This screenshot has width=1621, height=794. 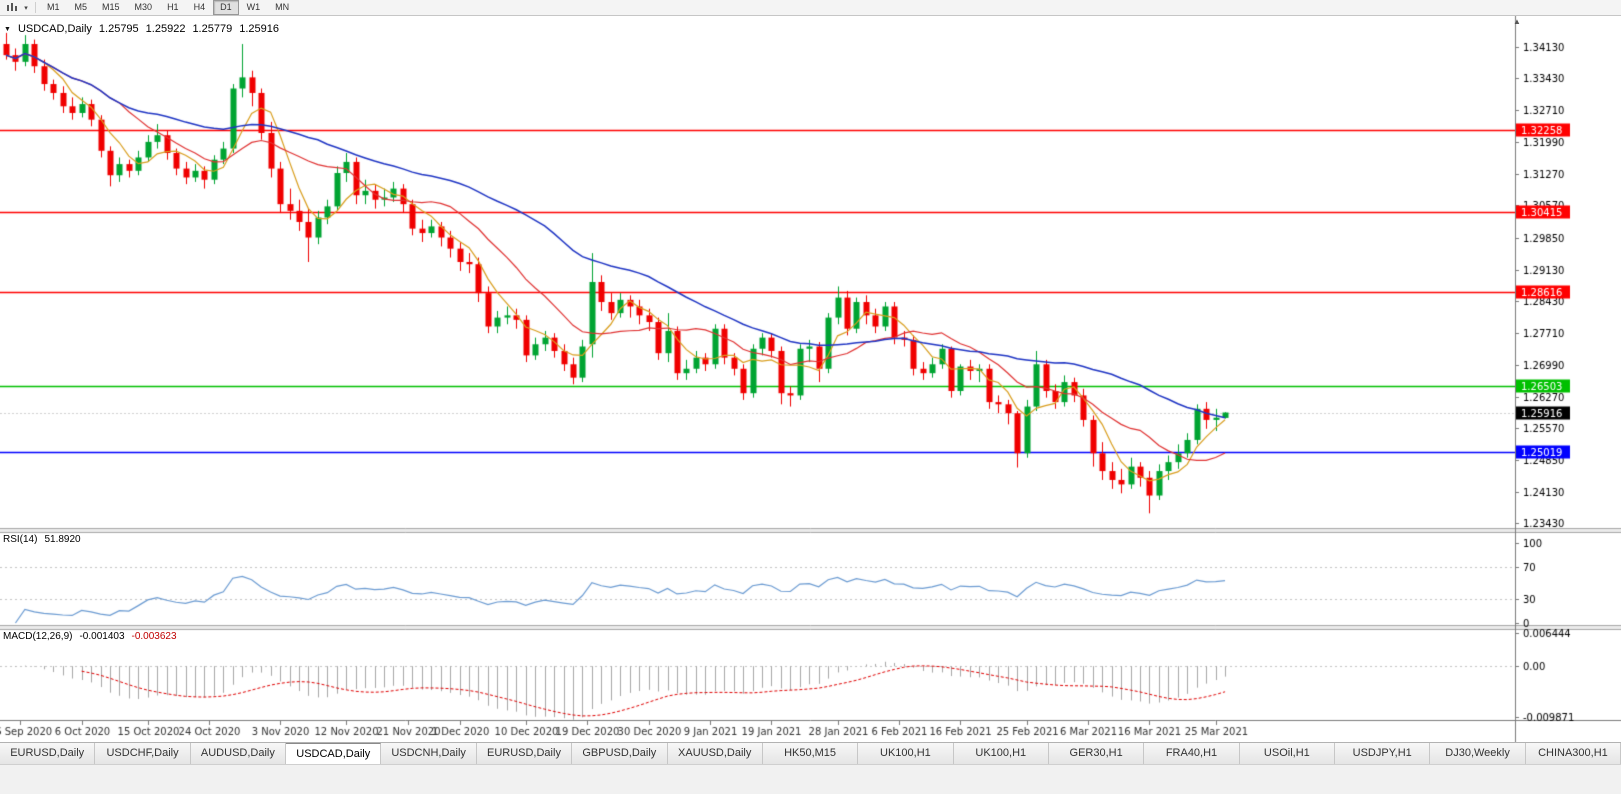 What do you see at coordinates (53, 7) in the screenshot?
I see `timeframe-button-m1: M1` at bounding box center [53, 7].